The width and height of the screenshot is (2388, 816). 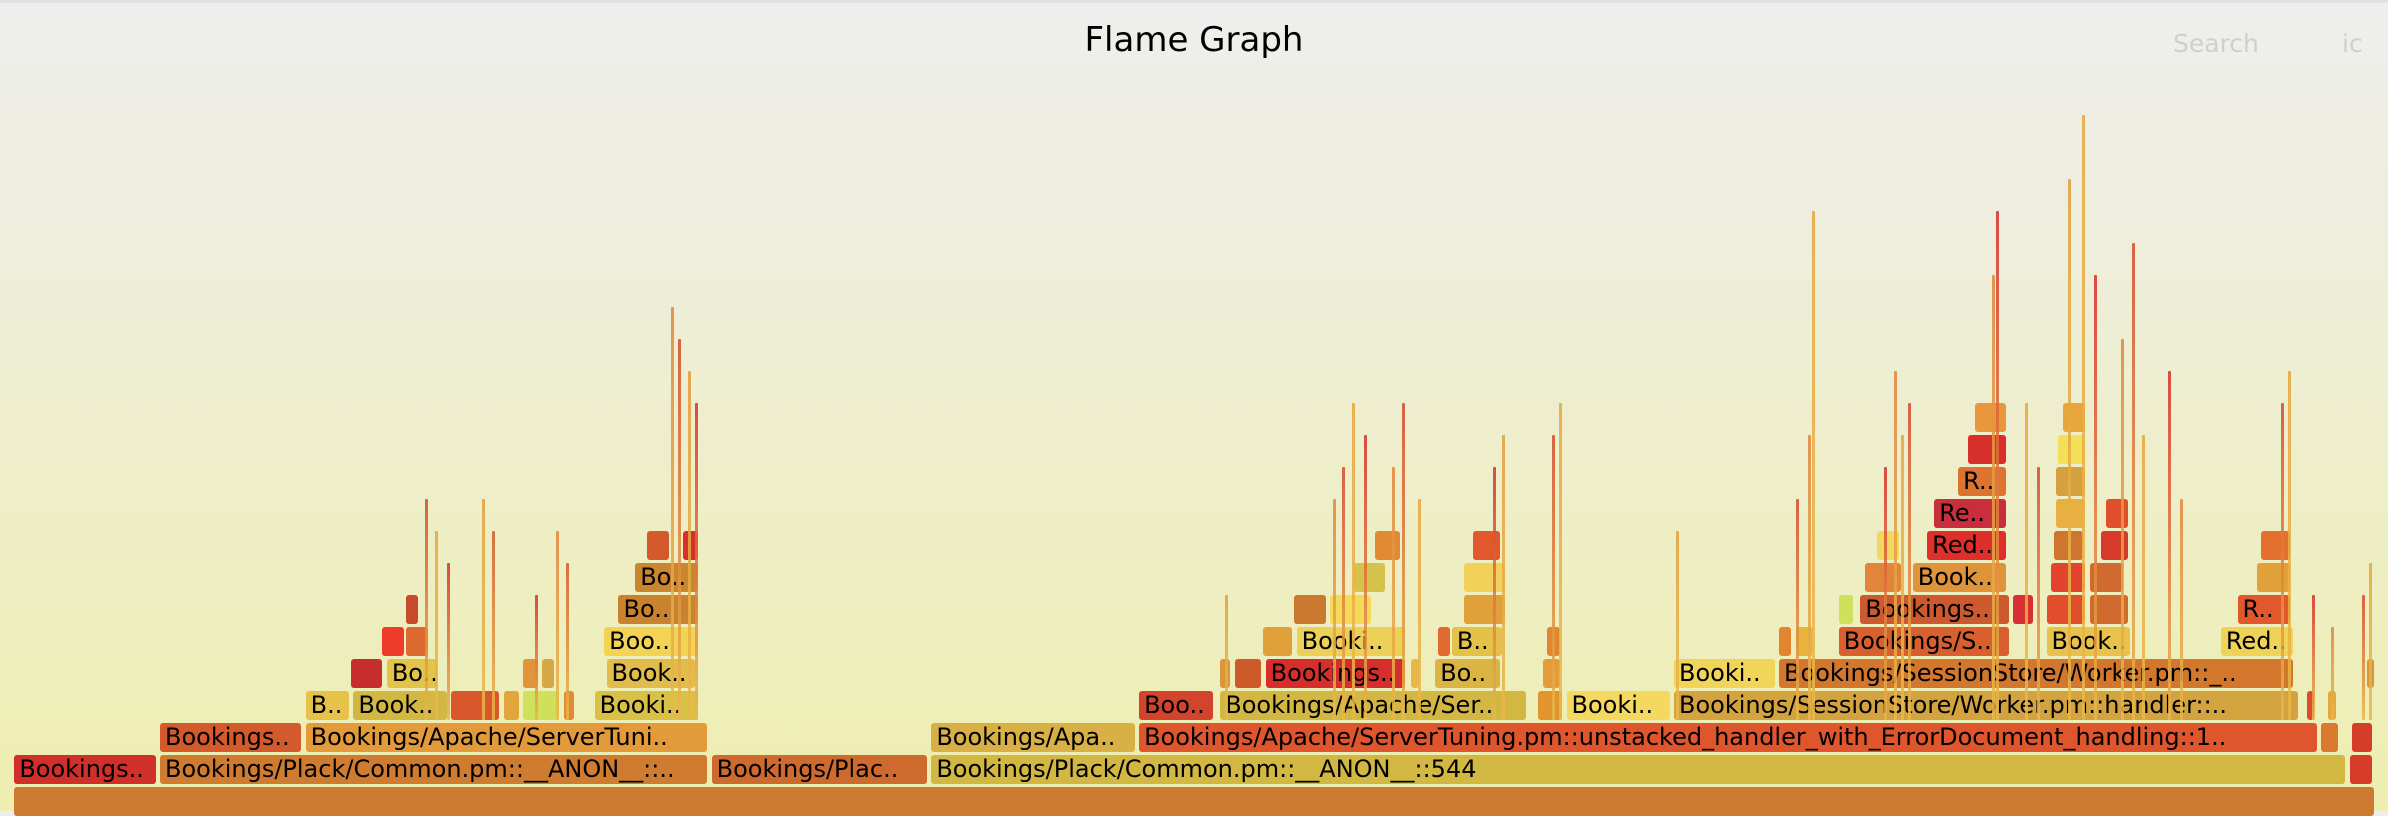 I want to click on flame-frame: Bookings/S.., so click(x=1923, y=641).